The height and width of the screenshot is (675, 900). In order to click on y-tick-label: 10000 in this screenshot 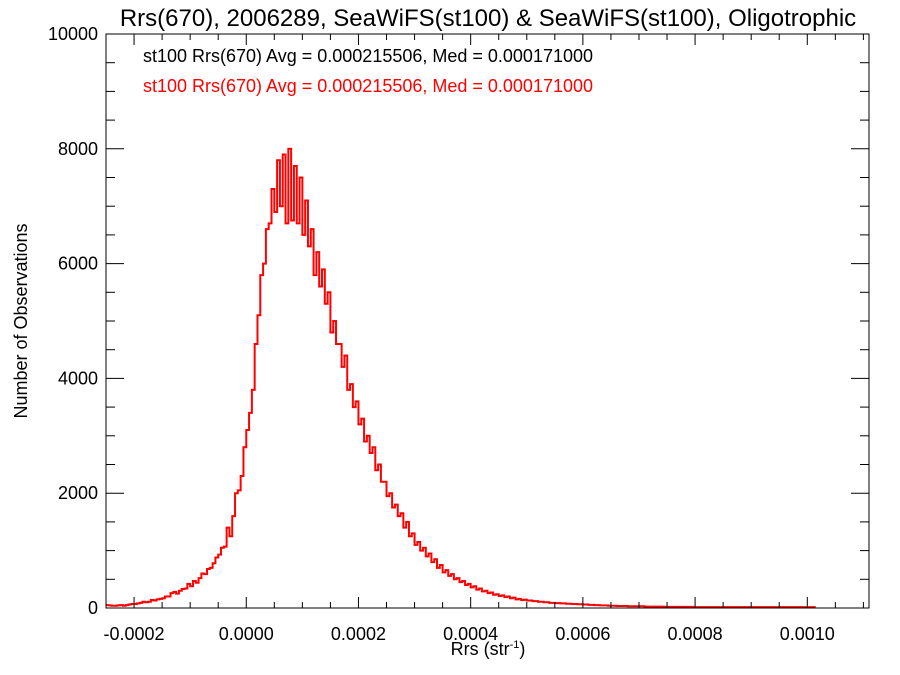, I will do `click(73, 34)`.